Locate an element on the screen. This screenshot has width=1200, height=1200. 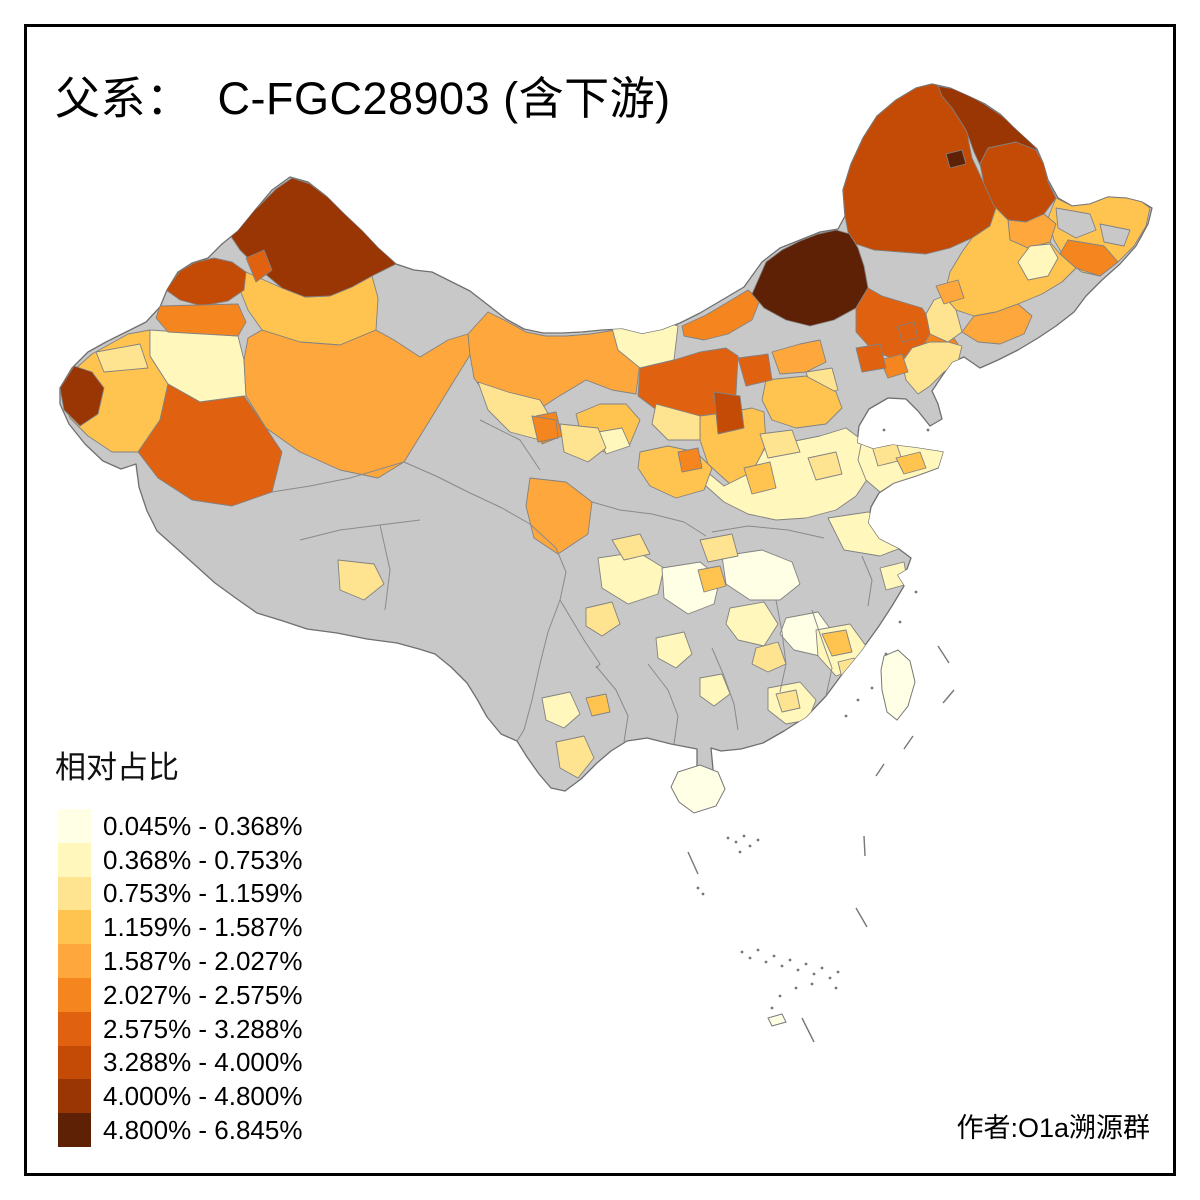
legend-row: 0.368% - 0.753% is located at coordinates (180, 859).